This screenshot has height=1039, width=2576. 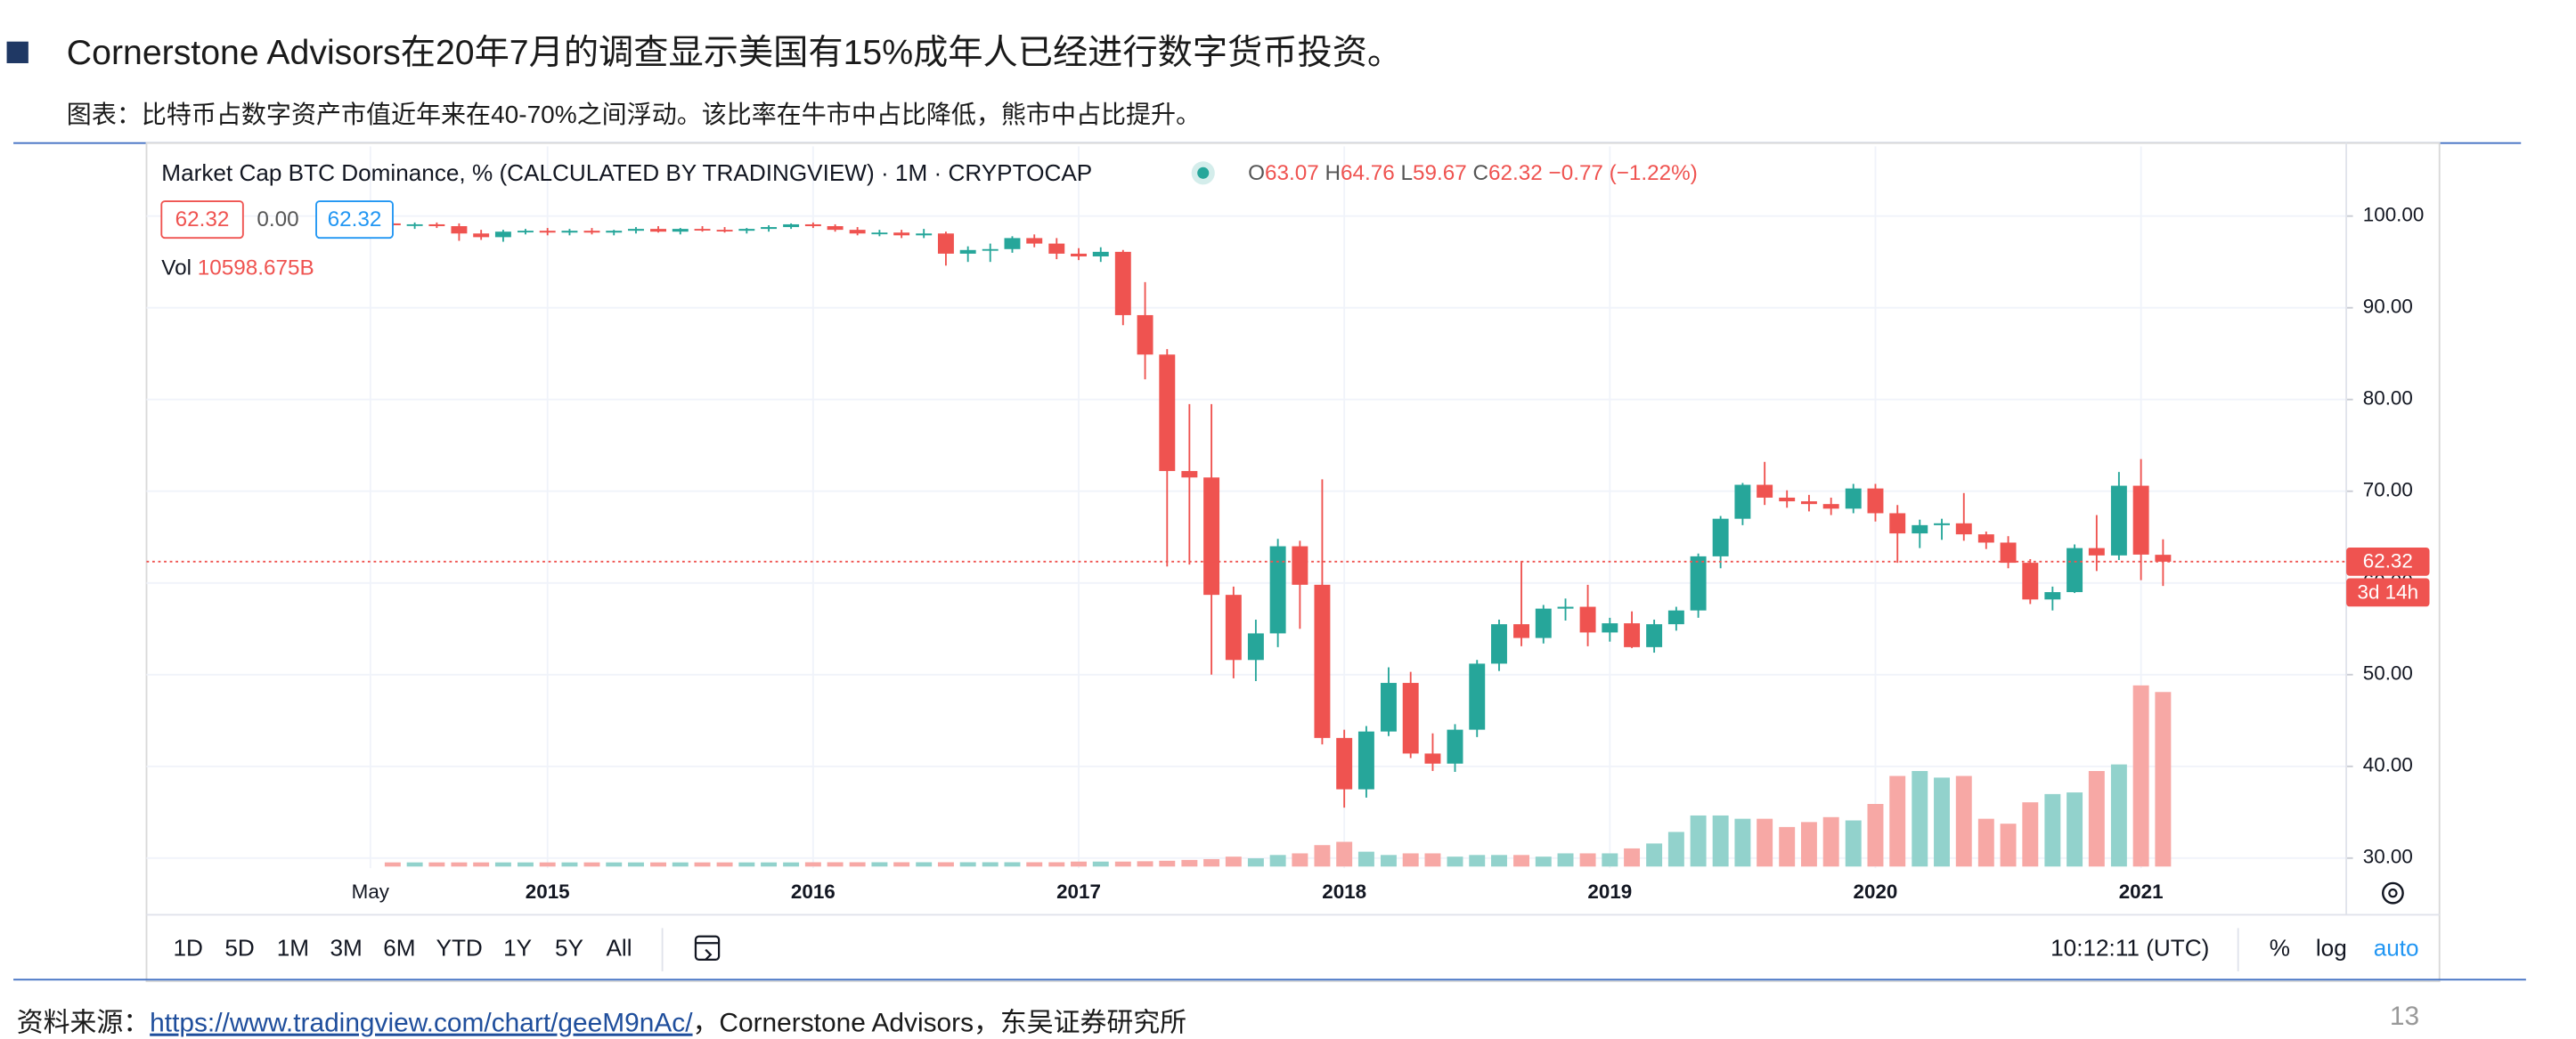 What do you see at coordinates (2388, 307) in the screenshot?
I see `y-tick-label: 90.00` at bounding box center [2388, 307].